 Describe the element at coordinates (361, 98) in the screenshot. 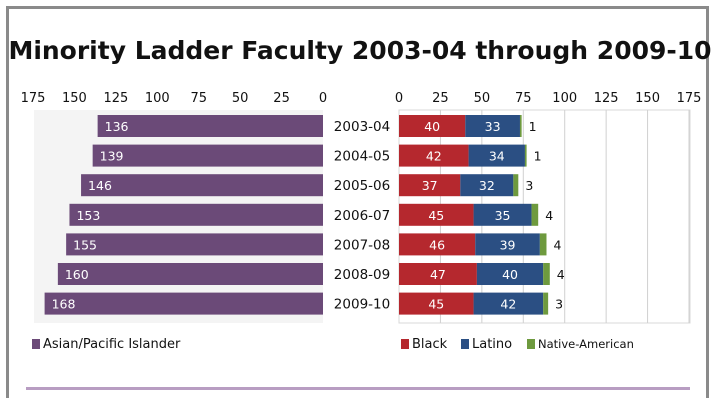

I see `axis-ticks: 175 150 125 100 75 50 25 0 0 25 50 75 100 125 150 175` at that location.